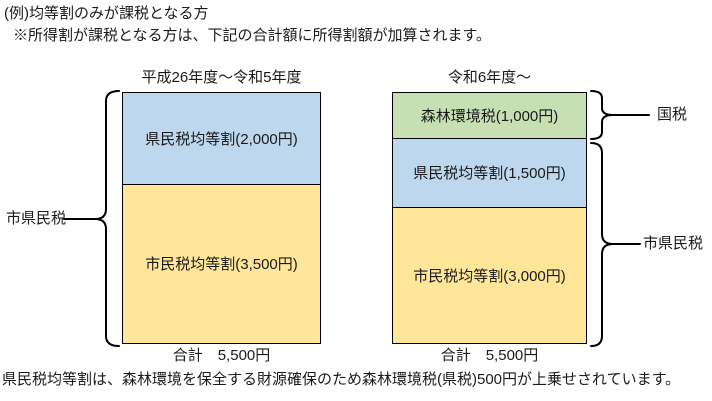 This screenshot has height=401, width=712. What do you see at coordinates (221, 355) in the screenshot?
I see `left-total-label: 合計 5,500円` at bounding box center [221, 355].